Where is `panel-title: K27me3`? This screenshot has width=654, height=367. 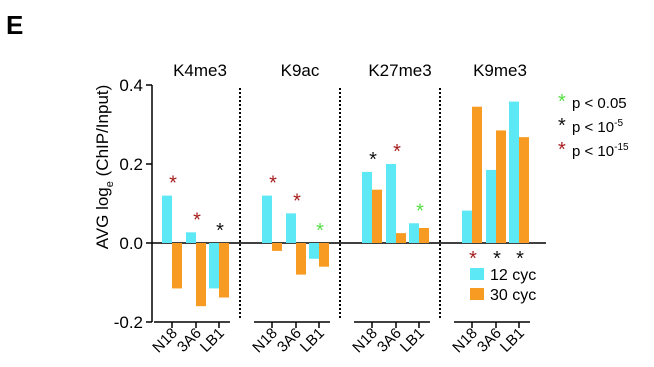 panel-title: K27me3 is located at coordinates (399, 70).